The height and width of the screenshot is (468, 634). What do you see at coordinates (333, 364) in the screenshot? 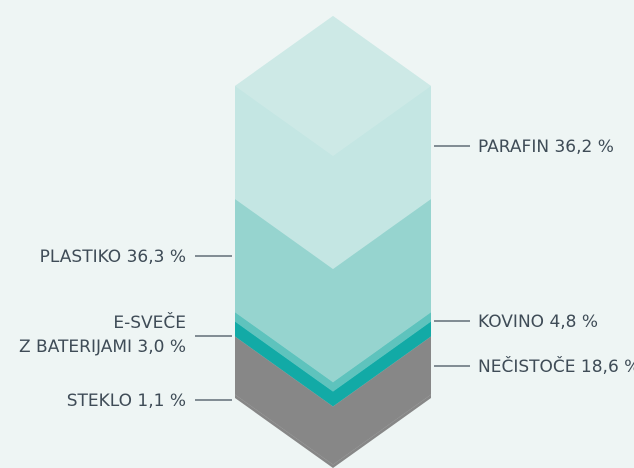
I see `segment-kovino` at bounding box center [333, 364].